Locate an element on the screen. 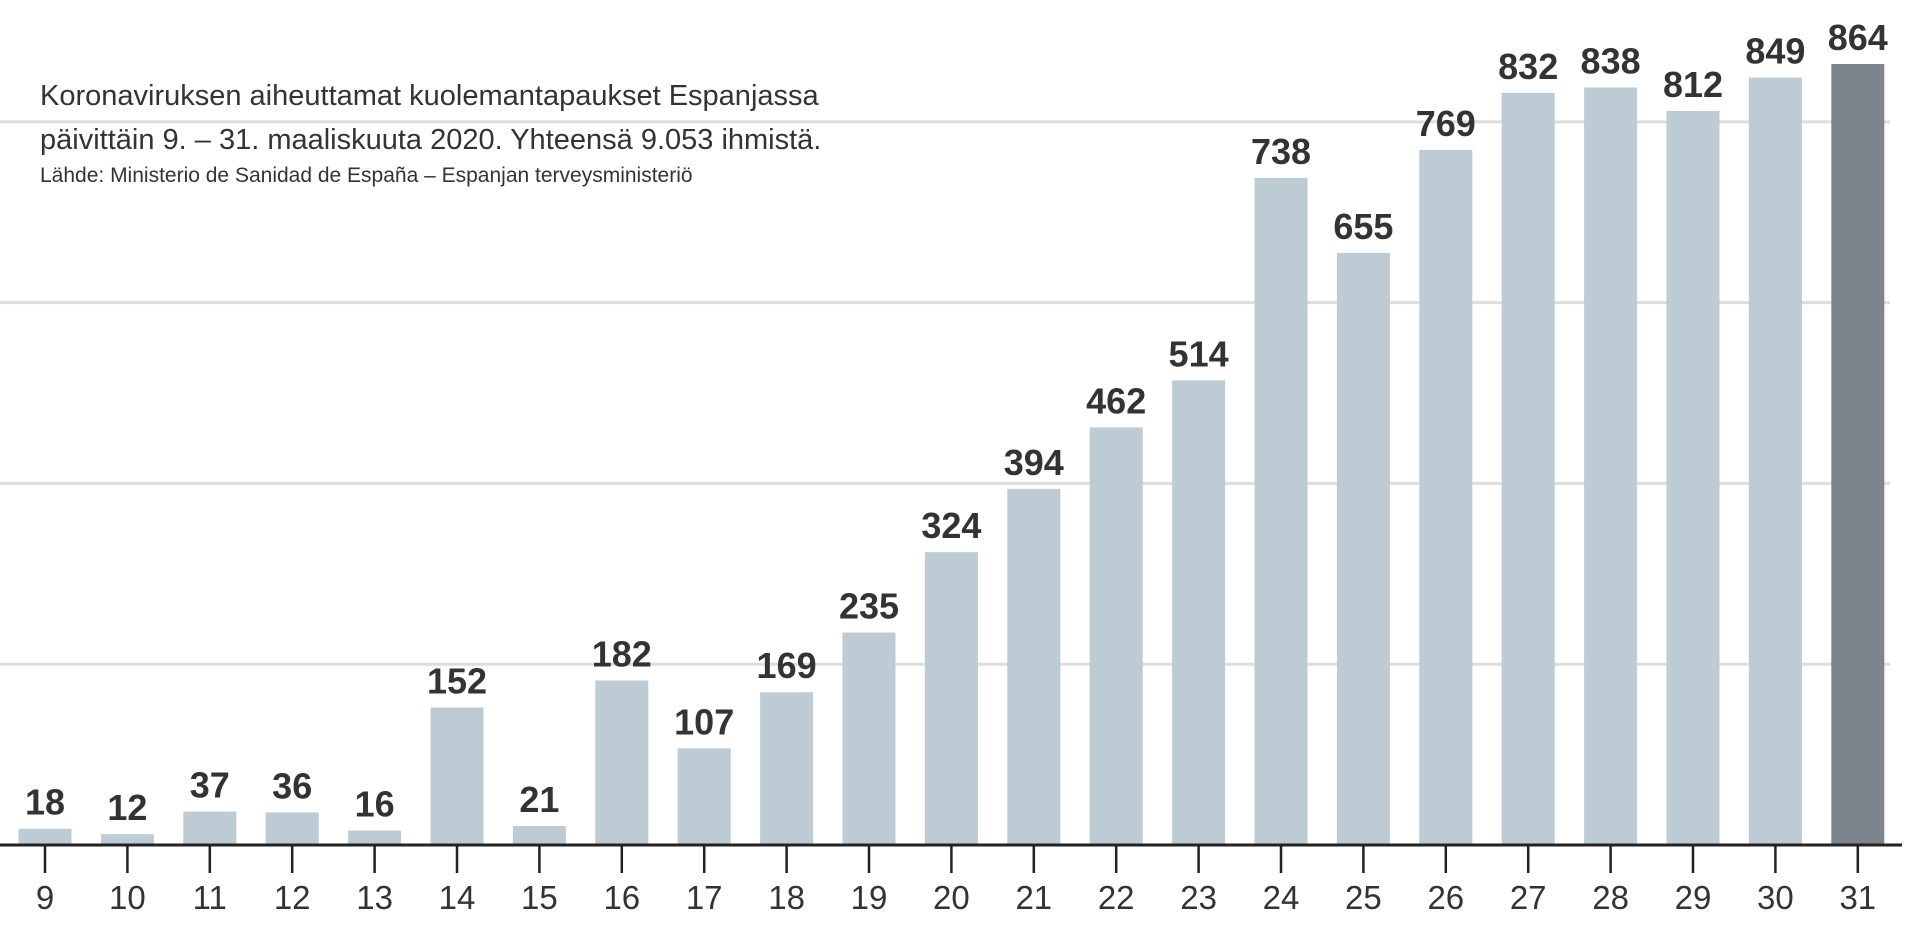 The image size is (1906, 938). value-label: 18 is located at coordinates (45, 802).